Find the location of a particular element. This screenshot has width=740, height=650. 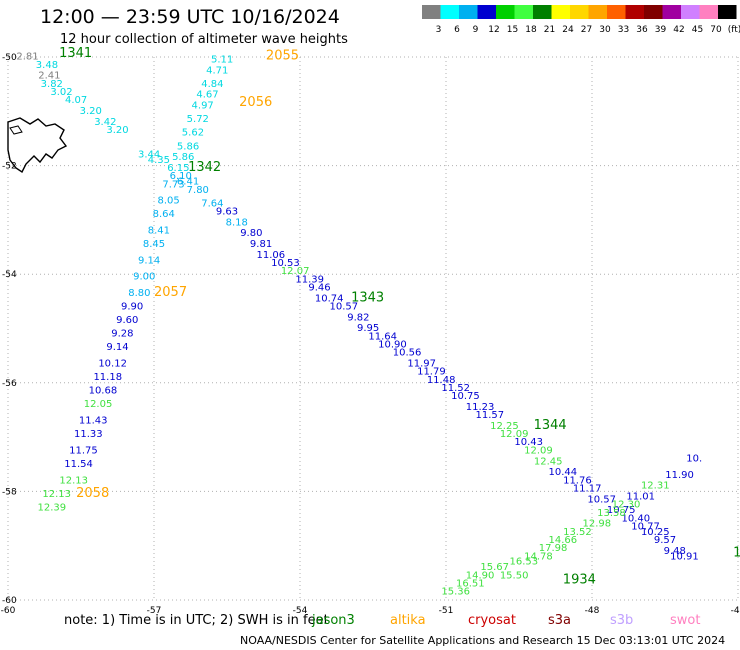

colorbar-label: 18 is located at coordinates (531, 30).